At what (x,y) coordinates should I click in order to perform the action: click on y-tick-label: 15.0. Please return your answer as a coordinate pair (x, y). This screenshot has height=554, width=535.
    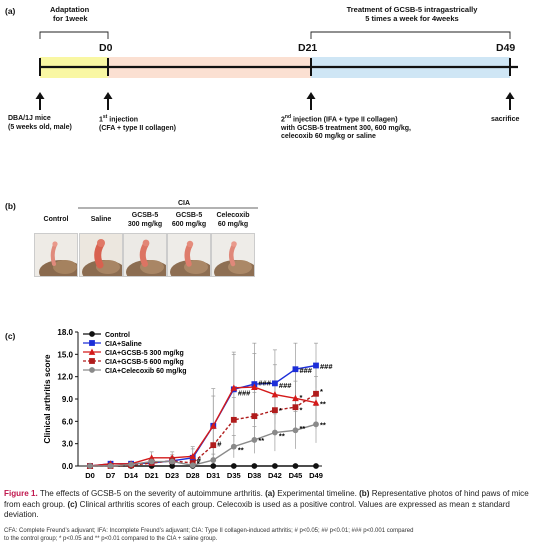
    Looking at the image, I should click on (65, 354).